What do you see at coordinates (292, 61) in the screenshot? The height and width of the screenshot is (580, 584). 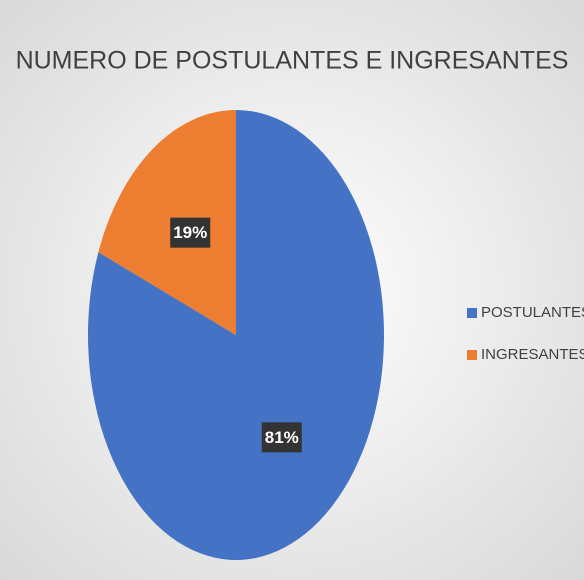 I see `chart-title: NUMERO DE POSTULANTES E INGRESANTES` at bounding box center [292, 61].